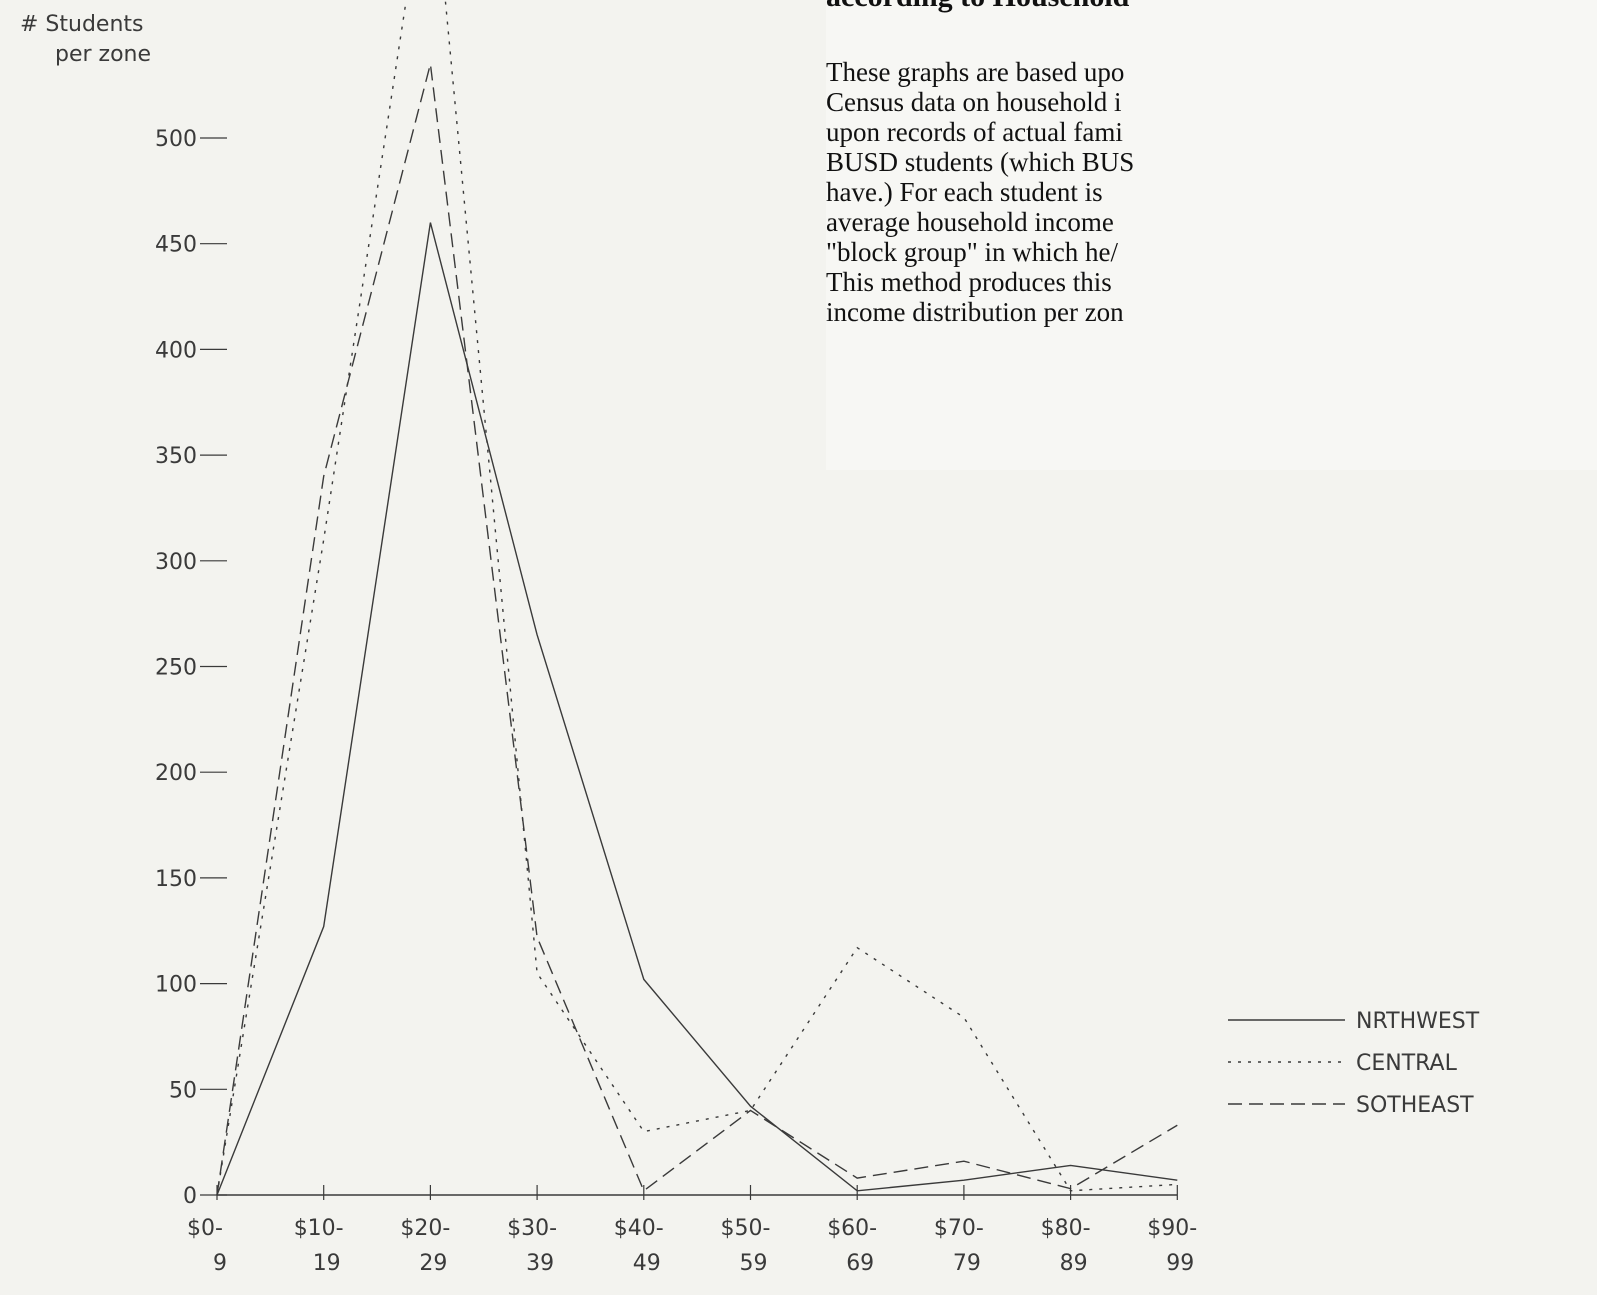  What do you see at coordinates (1066, 1228) in the screenshot?
I see `x-tick-label-top: $80-` at bounding box center [1066, 1228].